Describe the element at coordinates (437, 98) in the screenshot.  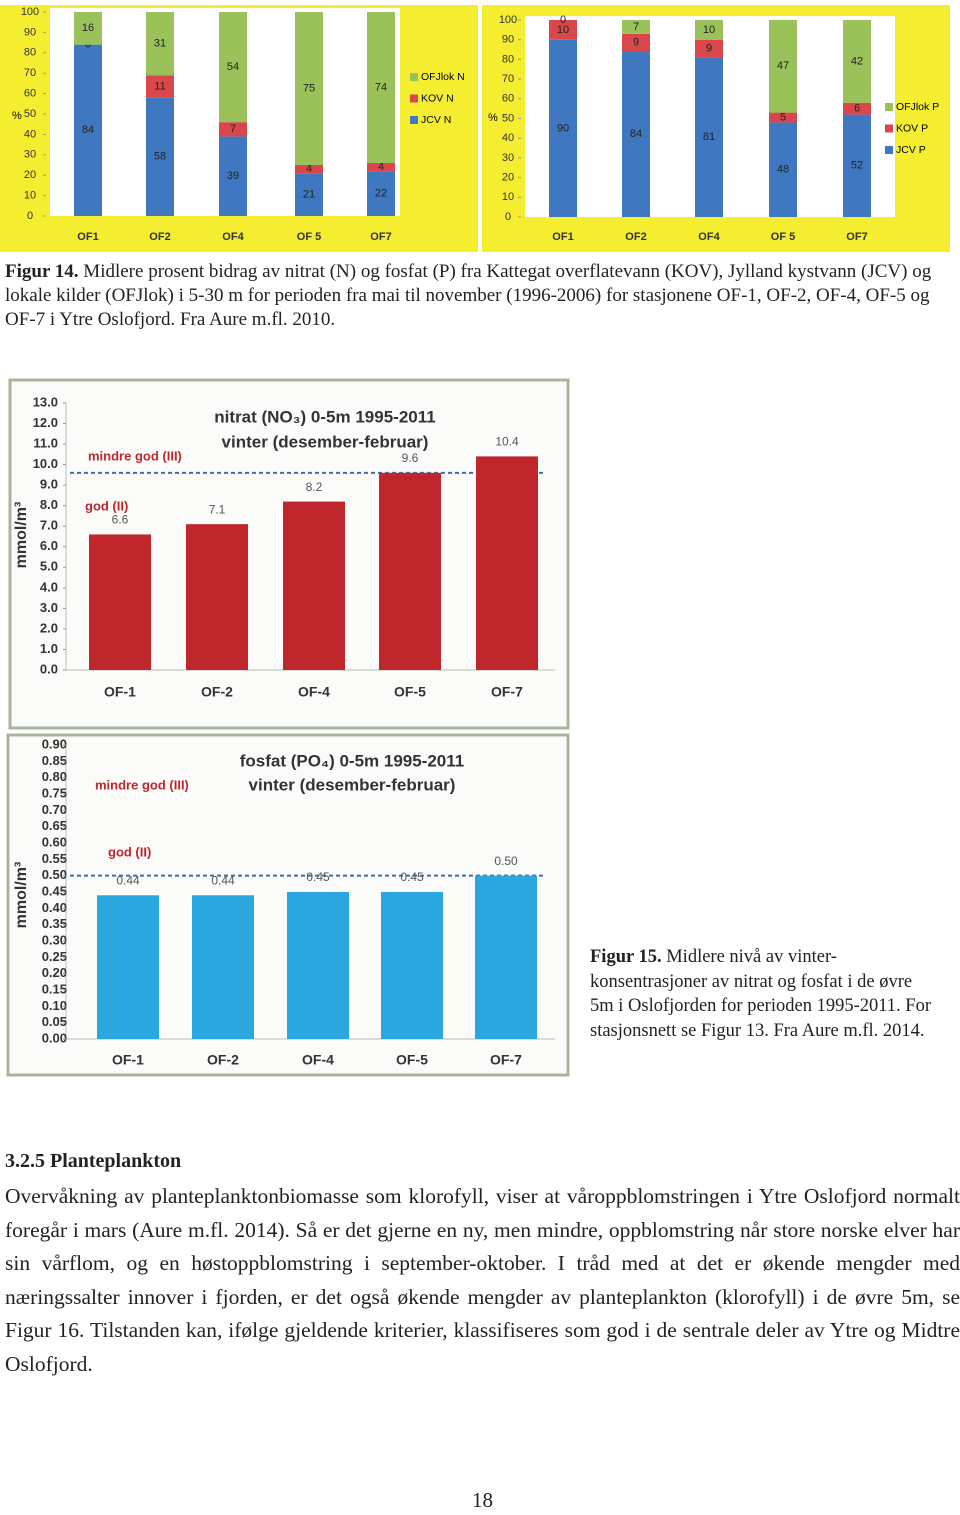
I see `legend-label: KOV N` at that location.